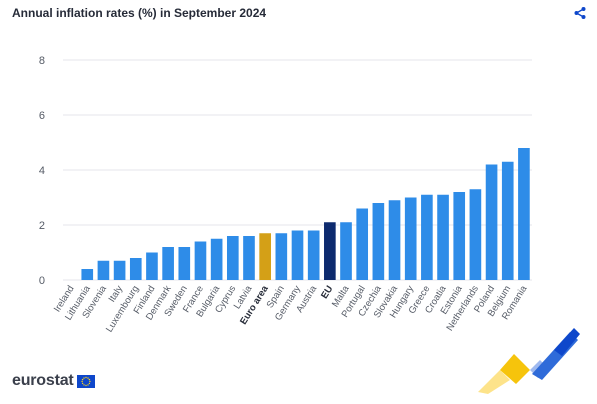 Image resolution: width=597 pixels, height=404 pixels. What do you see at coordinates (42, 116) in the screenshot?
I see `y-tick-label: 6` at bounding box center [42, 116].